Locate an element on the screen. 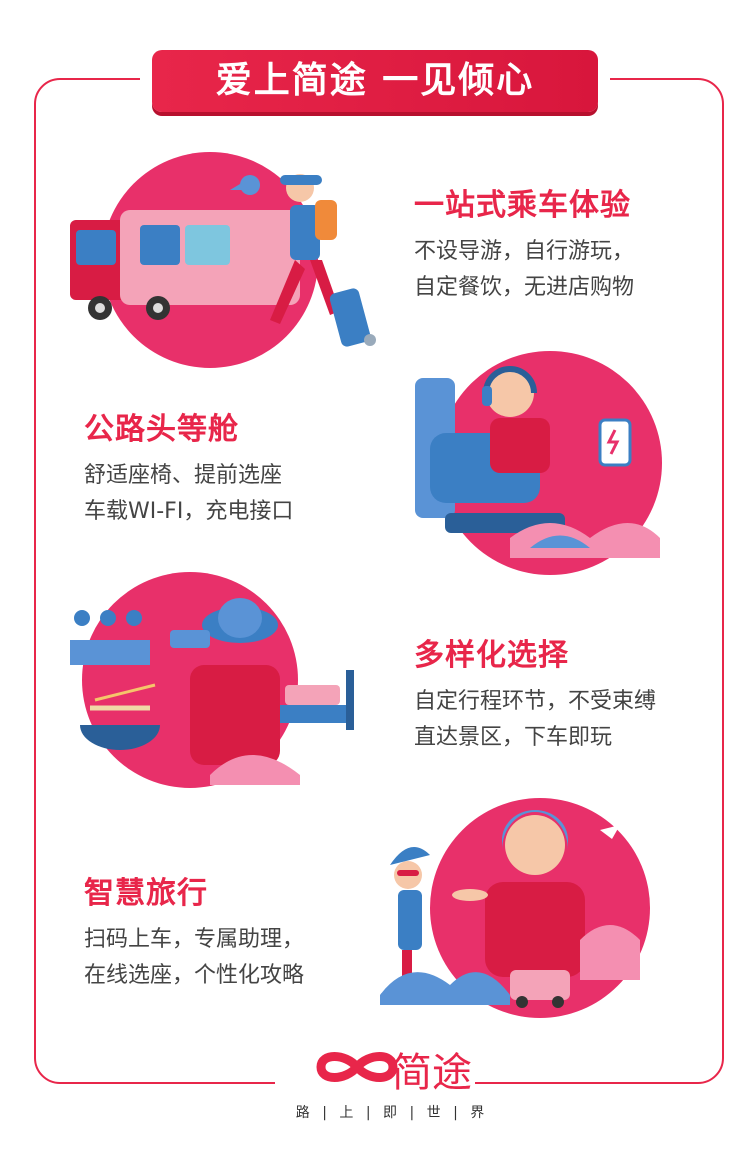  feature-title: 公路头等舱 is located at coordinates (161, 429).